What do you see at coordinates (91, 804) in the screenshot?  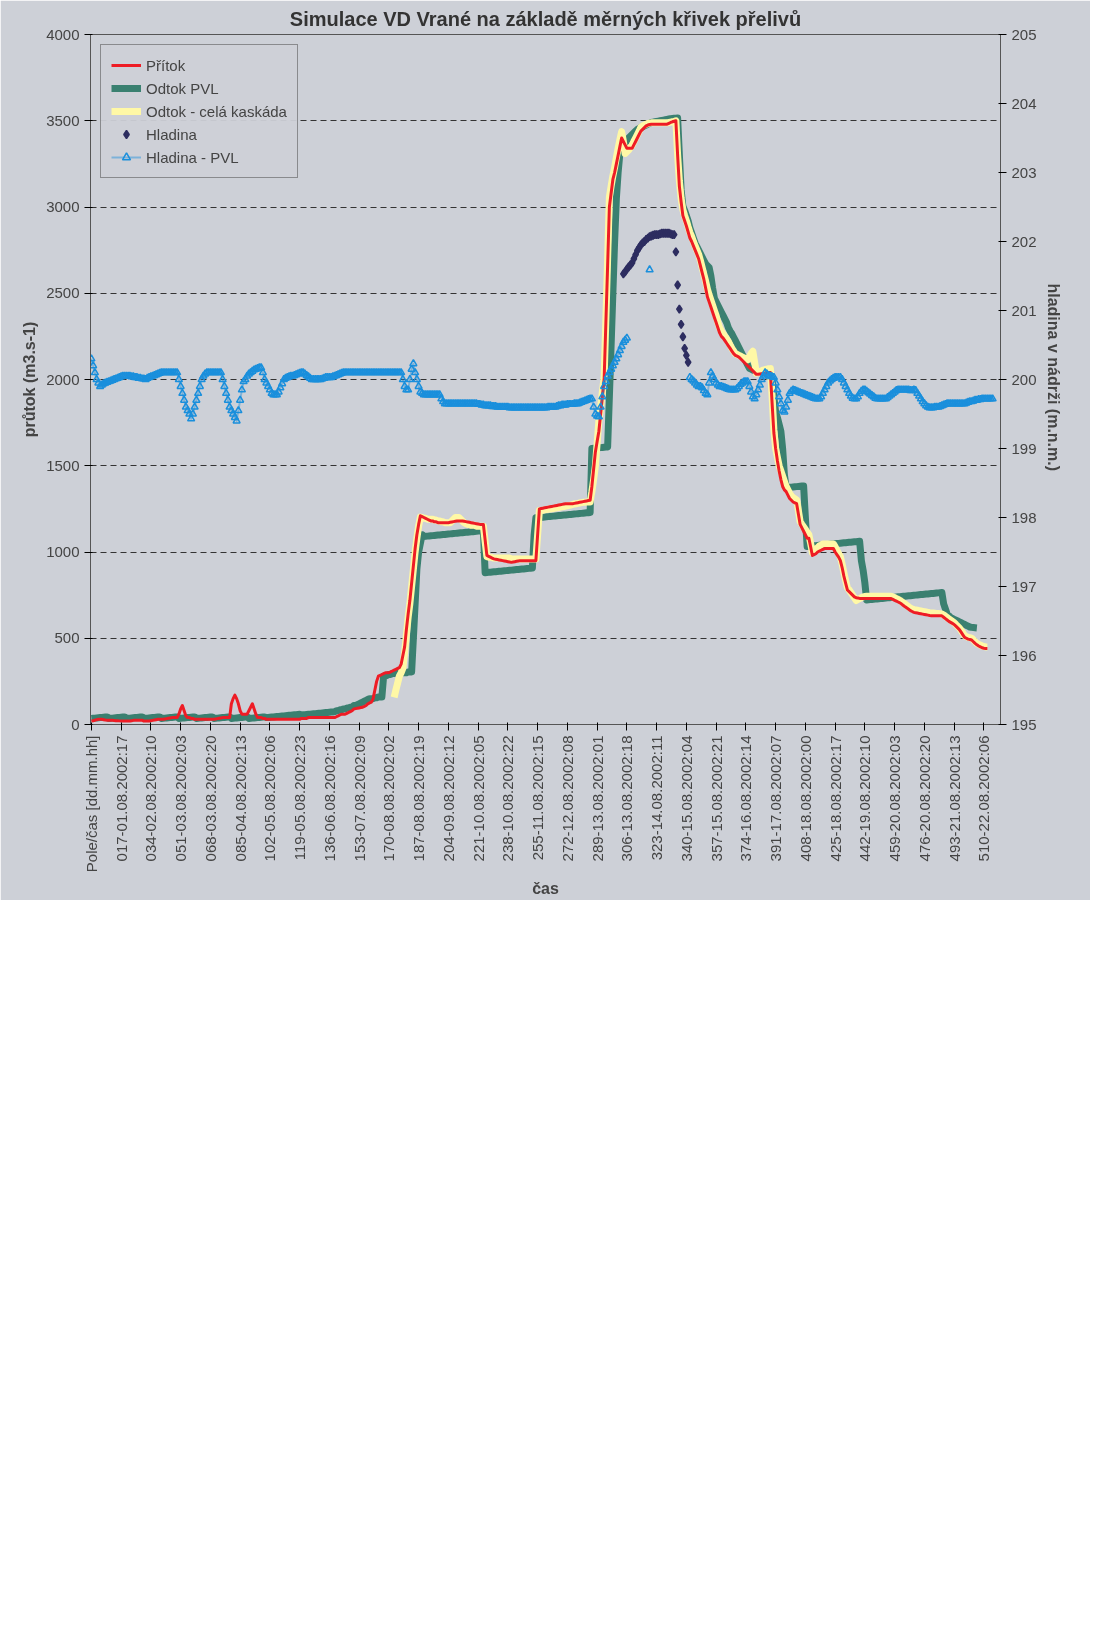 I see `x-tick-label: Pole/čas [dd.mm.hh]` at bounding box center [91, 804].